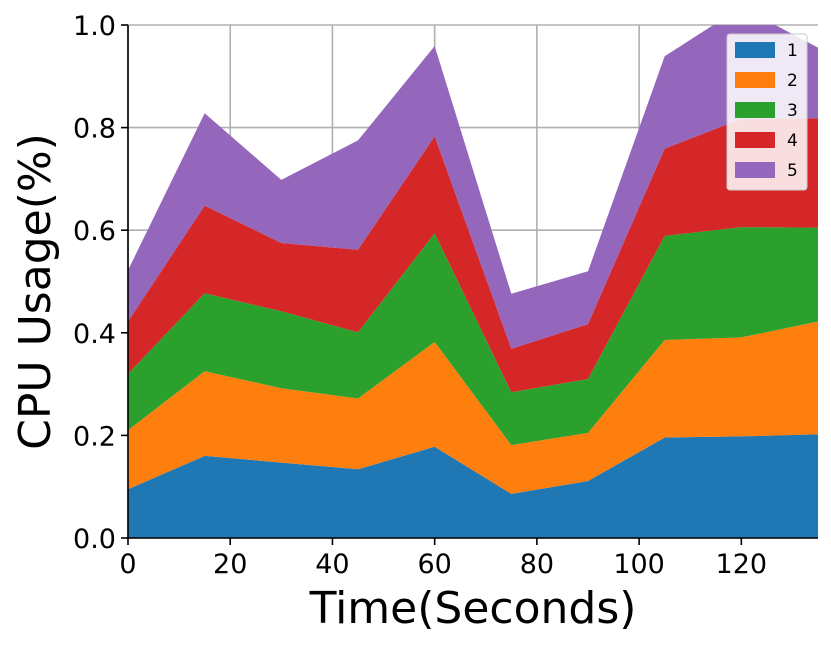 This screenshot has height=648, width=831. What do you see at coordinates (537, 564) in the screenshot?
I see `x-tick-label: 80` at bounding box center [537, 564].